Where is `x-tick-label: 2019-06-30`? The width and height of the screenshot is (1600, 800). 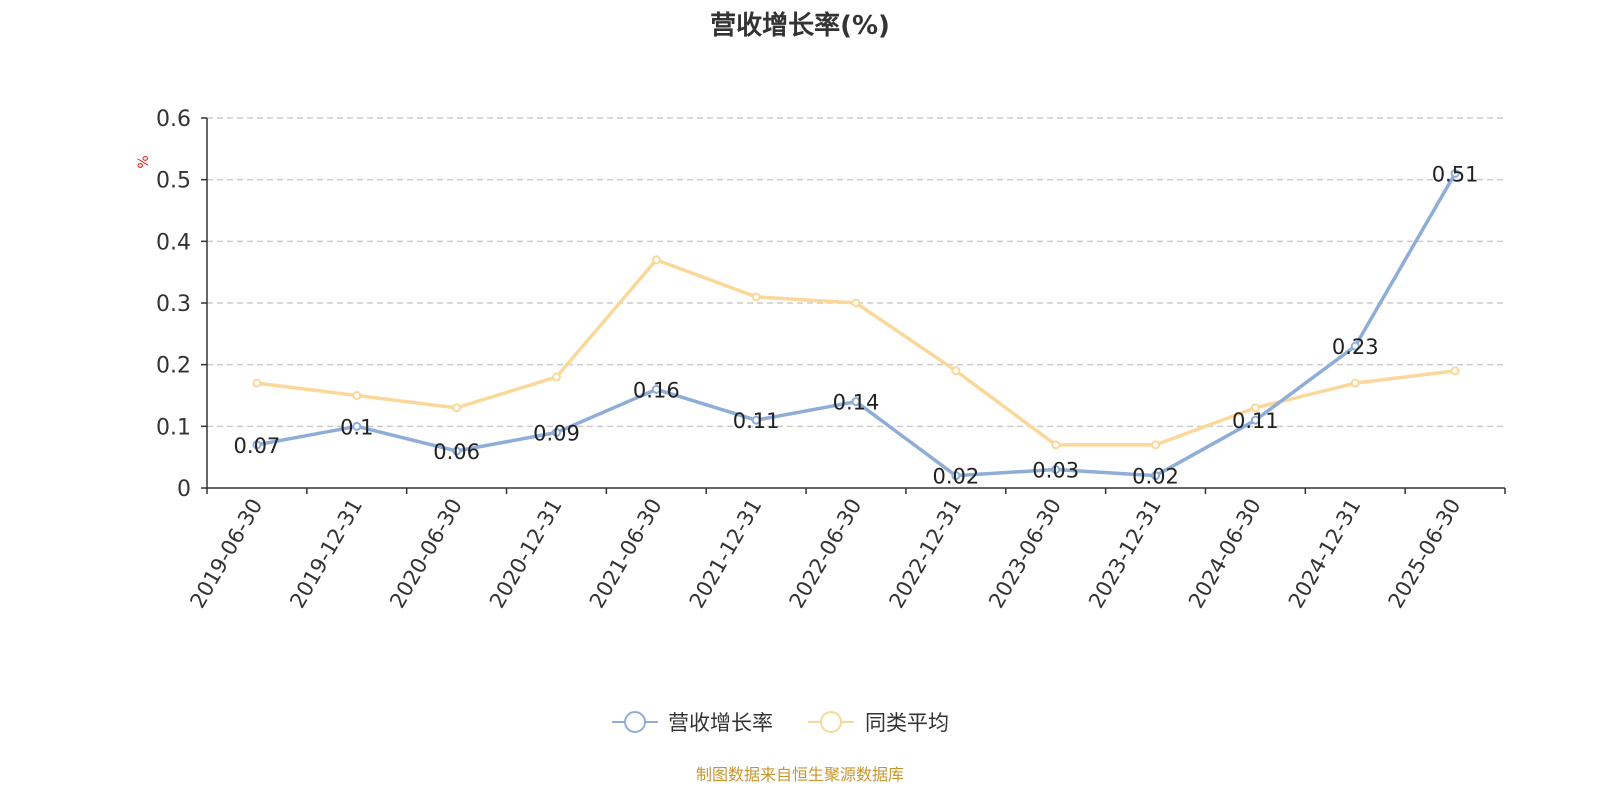
x-tick-label: 2019-06-30 is located at coordinates (226, 554).